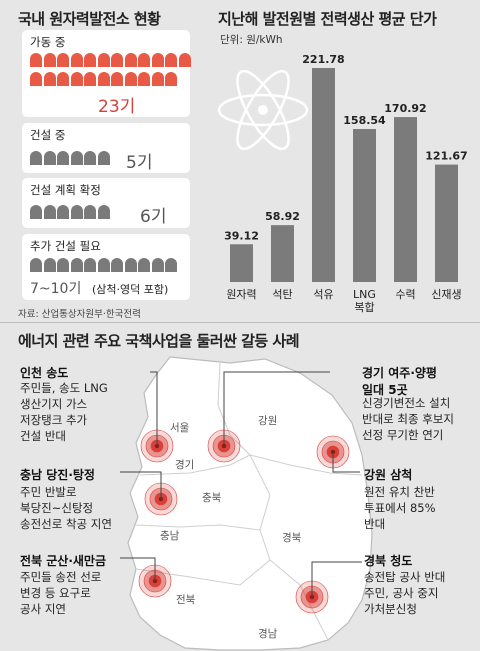 The height and width of the screenshot is (651, 480). I want to click on source-note: 자료: 산업통상자원부·한국전력, so click(79, 314).